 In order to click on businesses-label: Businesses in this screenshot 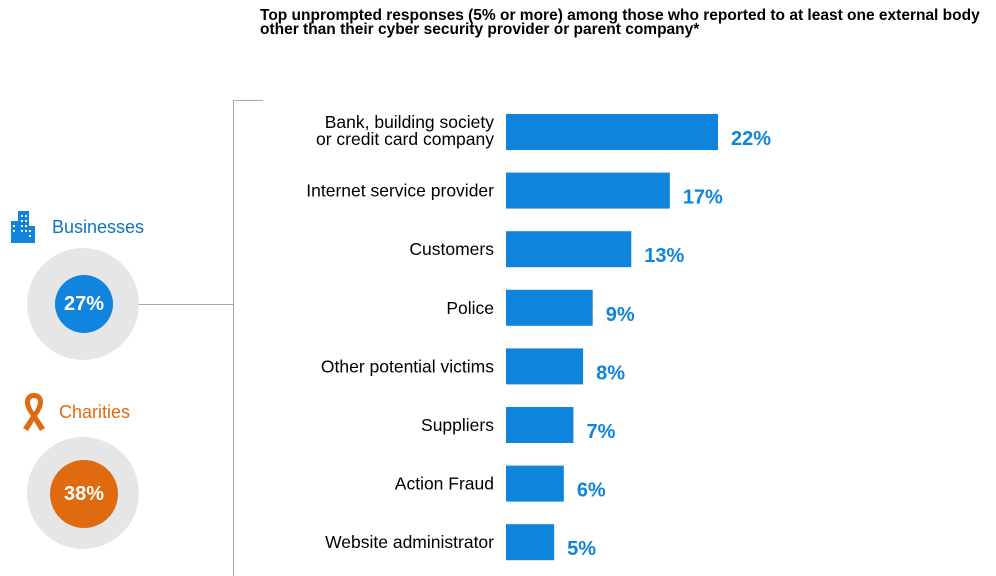, I will do `click(98, 227)`.